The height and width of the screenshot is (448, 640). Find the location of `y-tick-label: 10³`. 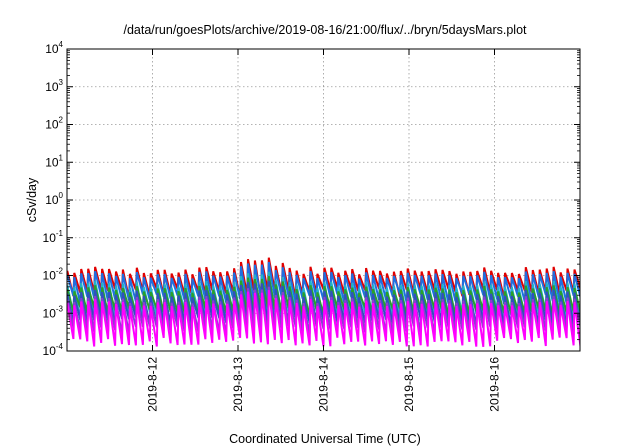

y-tick-label: 10³ is located at coordinates (54, 86).